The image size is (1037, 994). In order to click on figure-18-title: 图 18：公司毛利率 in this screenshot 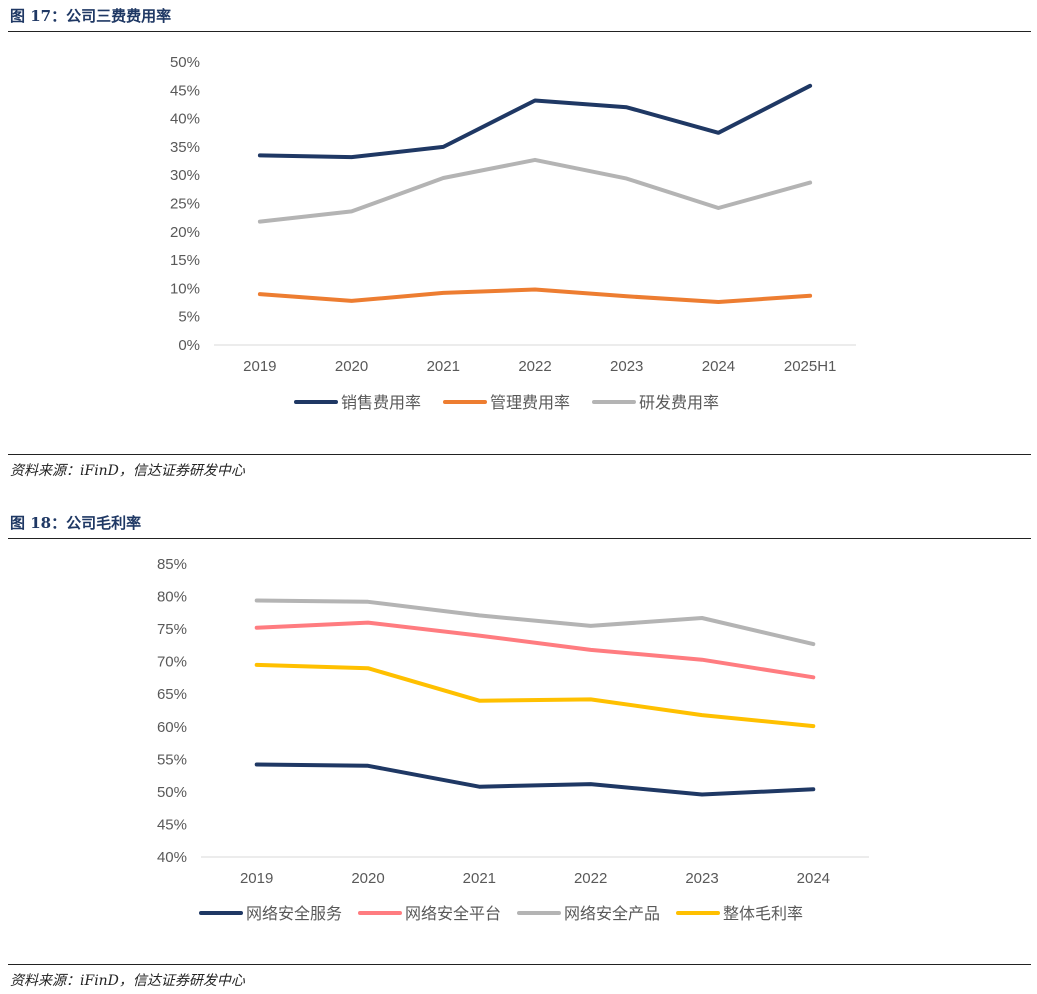, I will do `click(76, 523)`.